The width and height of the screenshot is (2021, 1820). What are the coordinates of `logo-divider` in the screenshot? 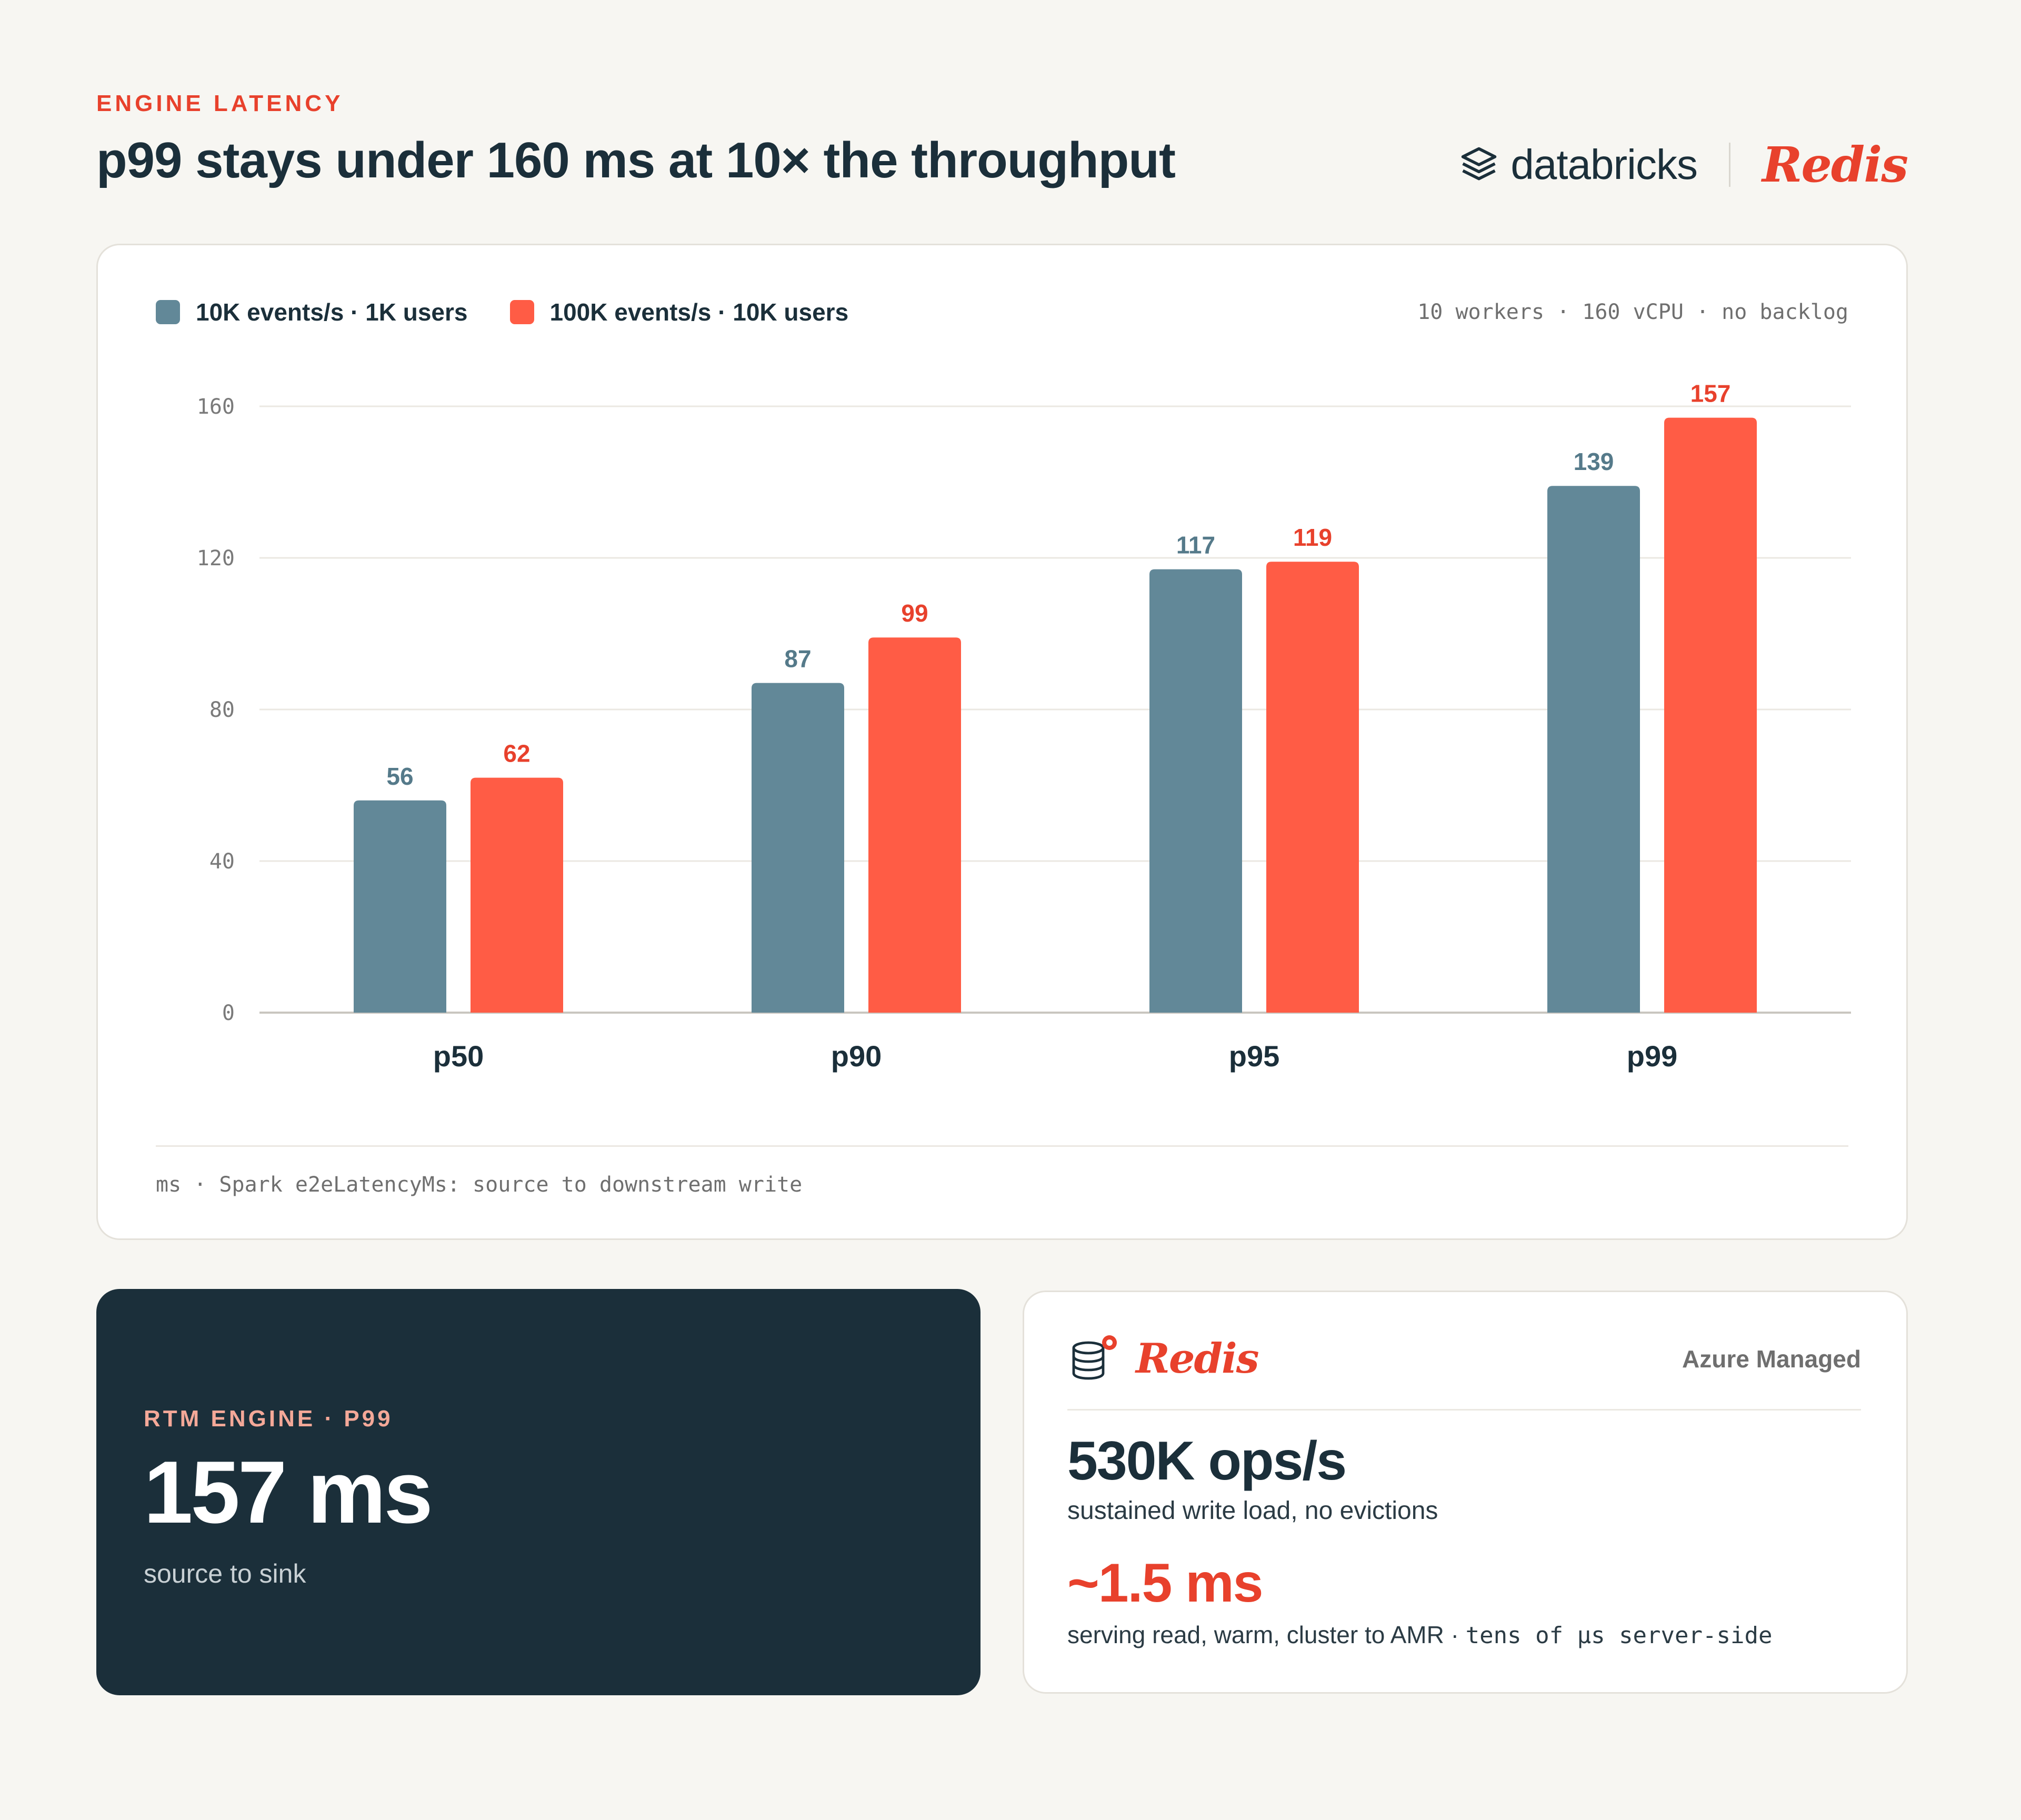 It's located at (1729, 165).